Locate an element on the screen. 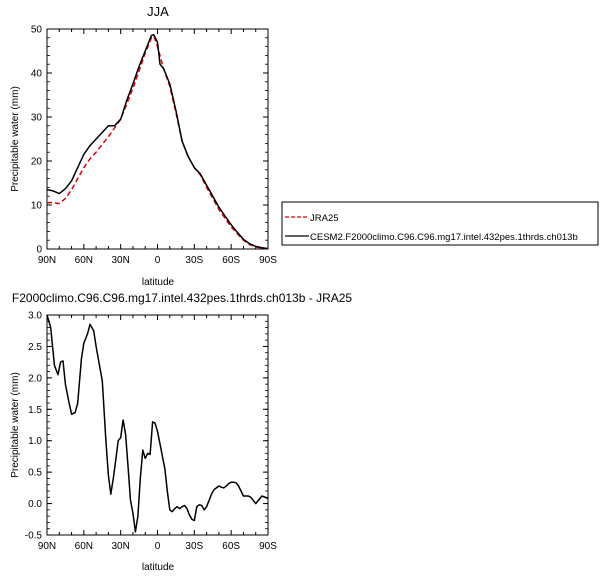  bottom-x-tick-label: 60S is located at coordinates (231, 546).